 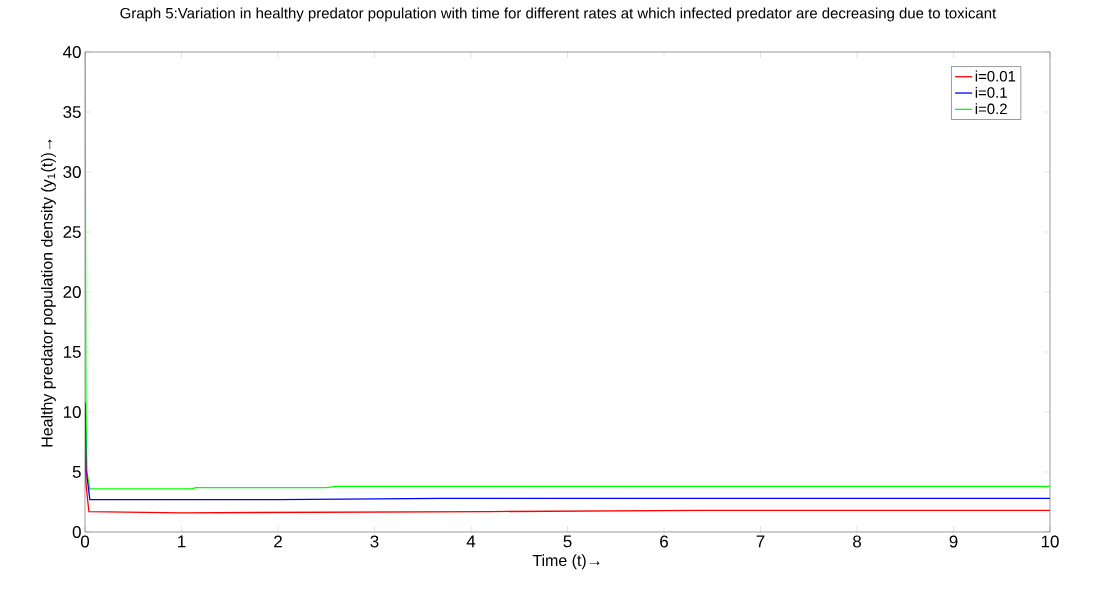 I want to click on chart-title: Graph 5:Variation in healthy predator population with time for different rates at which infected predator are decreasing due to toxicant, so click(x=558, y=14).